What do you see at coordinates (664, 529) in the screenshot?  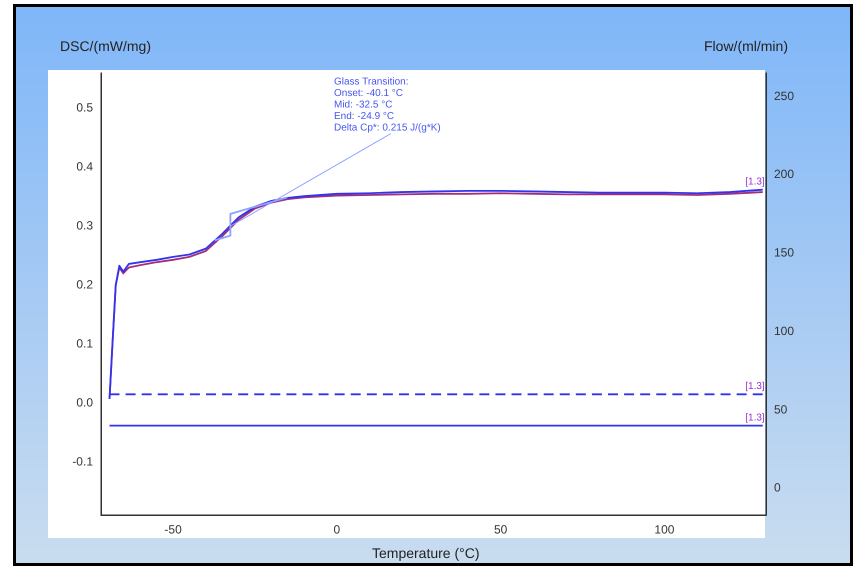 I see `x-tick-label: 100` at bounding box center [664, 529].